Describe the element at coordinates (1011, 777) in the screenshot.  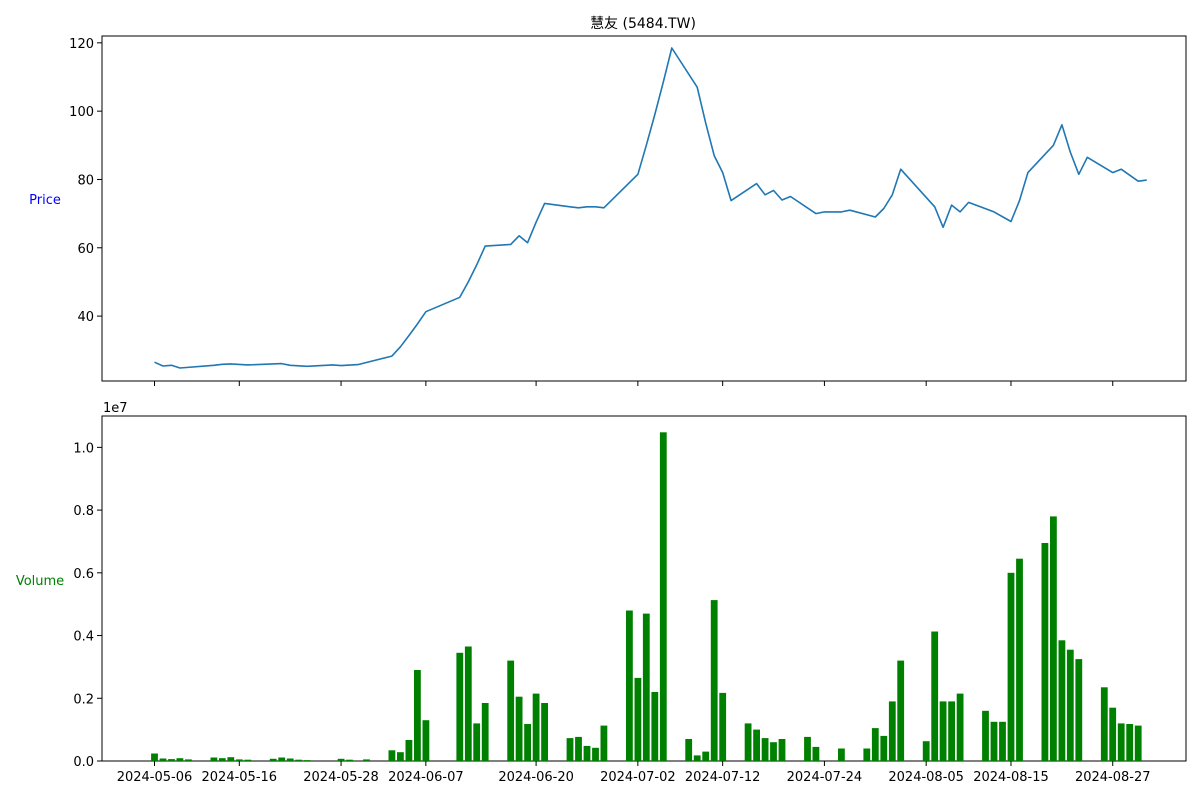
I see `volume-xtick-label: 2024-08-15` at that location.